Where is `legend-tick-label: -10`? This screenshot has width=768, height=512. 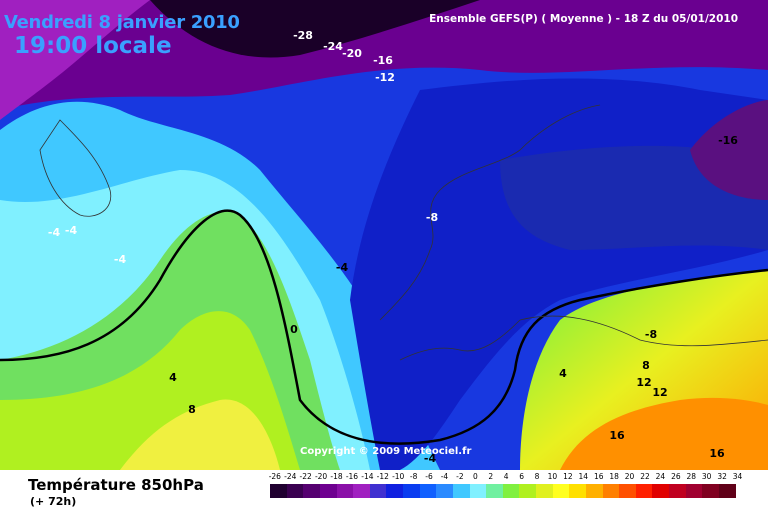
legend-tick-label: -10 is located at coordinates (398, 476).